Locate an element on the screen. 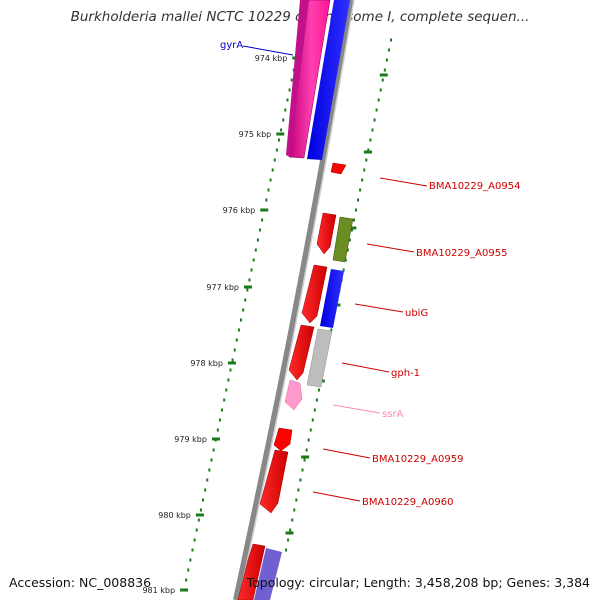  bottom-purple-feature is located at coordinates (268, 574).